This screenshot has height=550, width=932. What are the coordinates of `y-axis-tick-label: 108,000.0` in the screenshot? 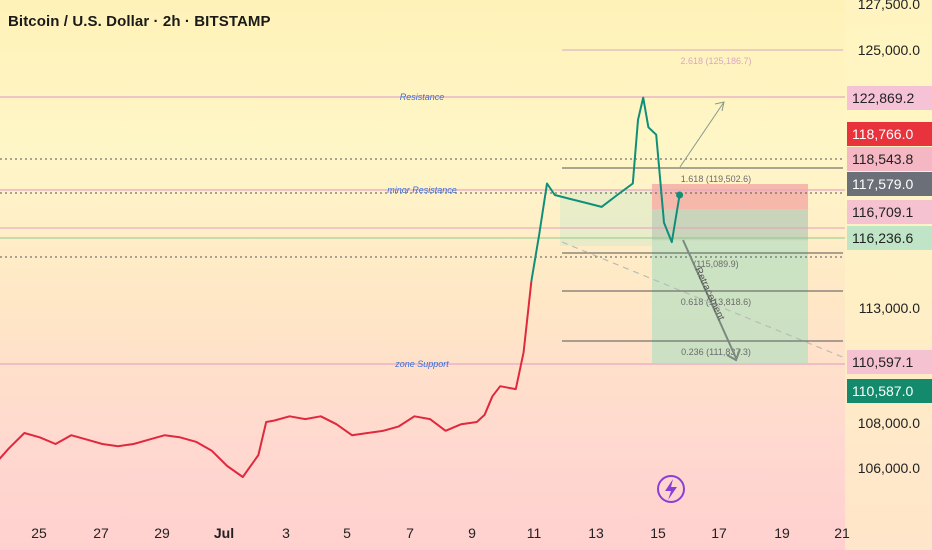 It's located at (889, 423).